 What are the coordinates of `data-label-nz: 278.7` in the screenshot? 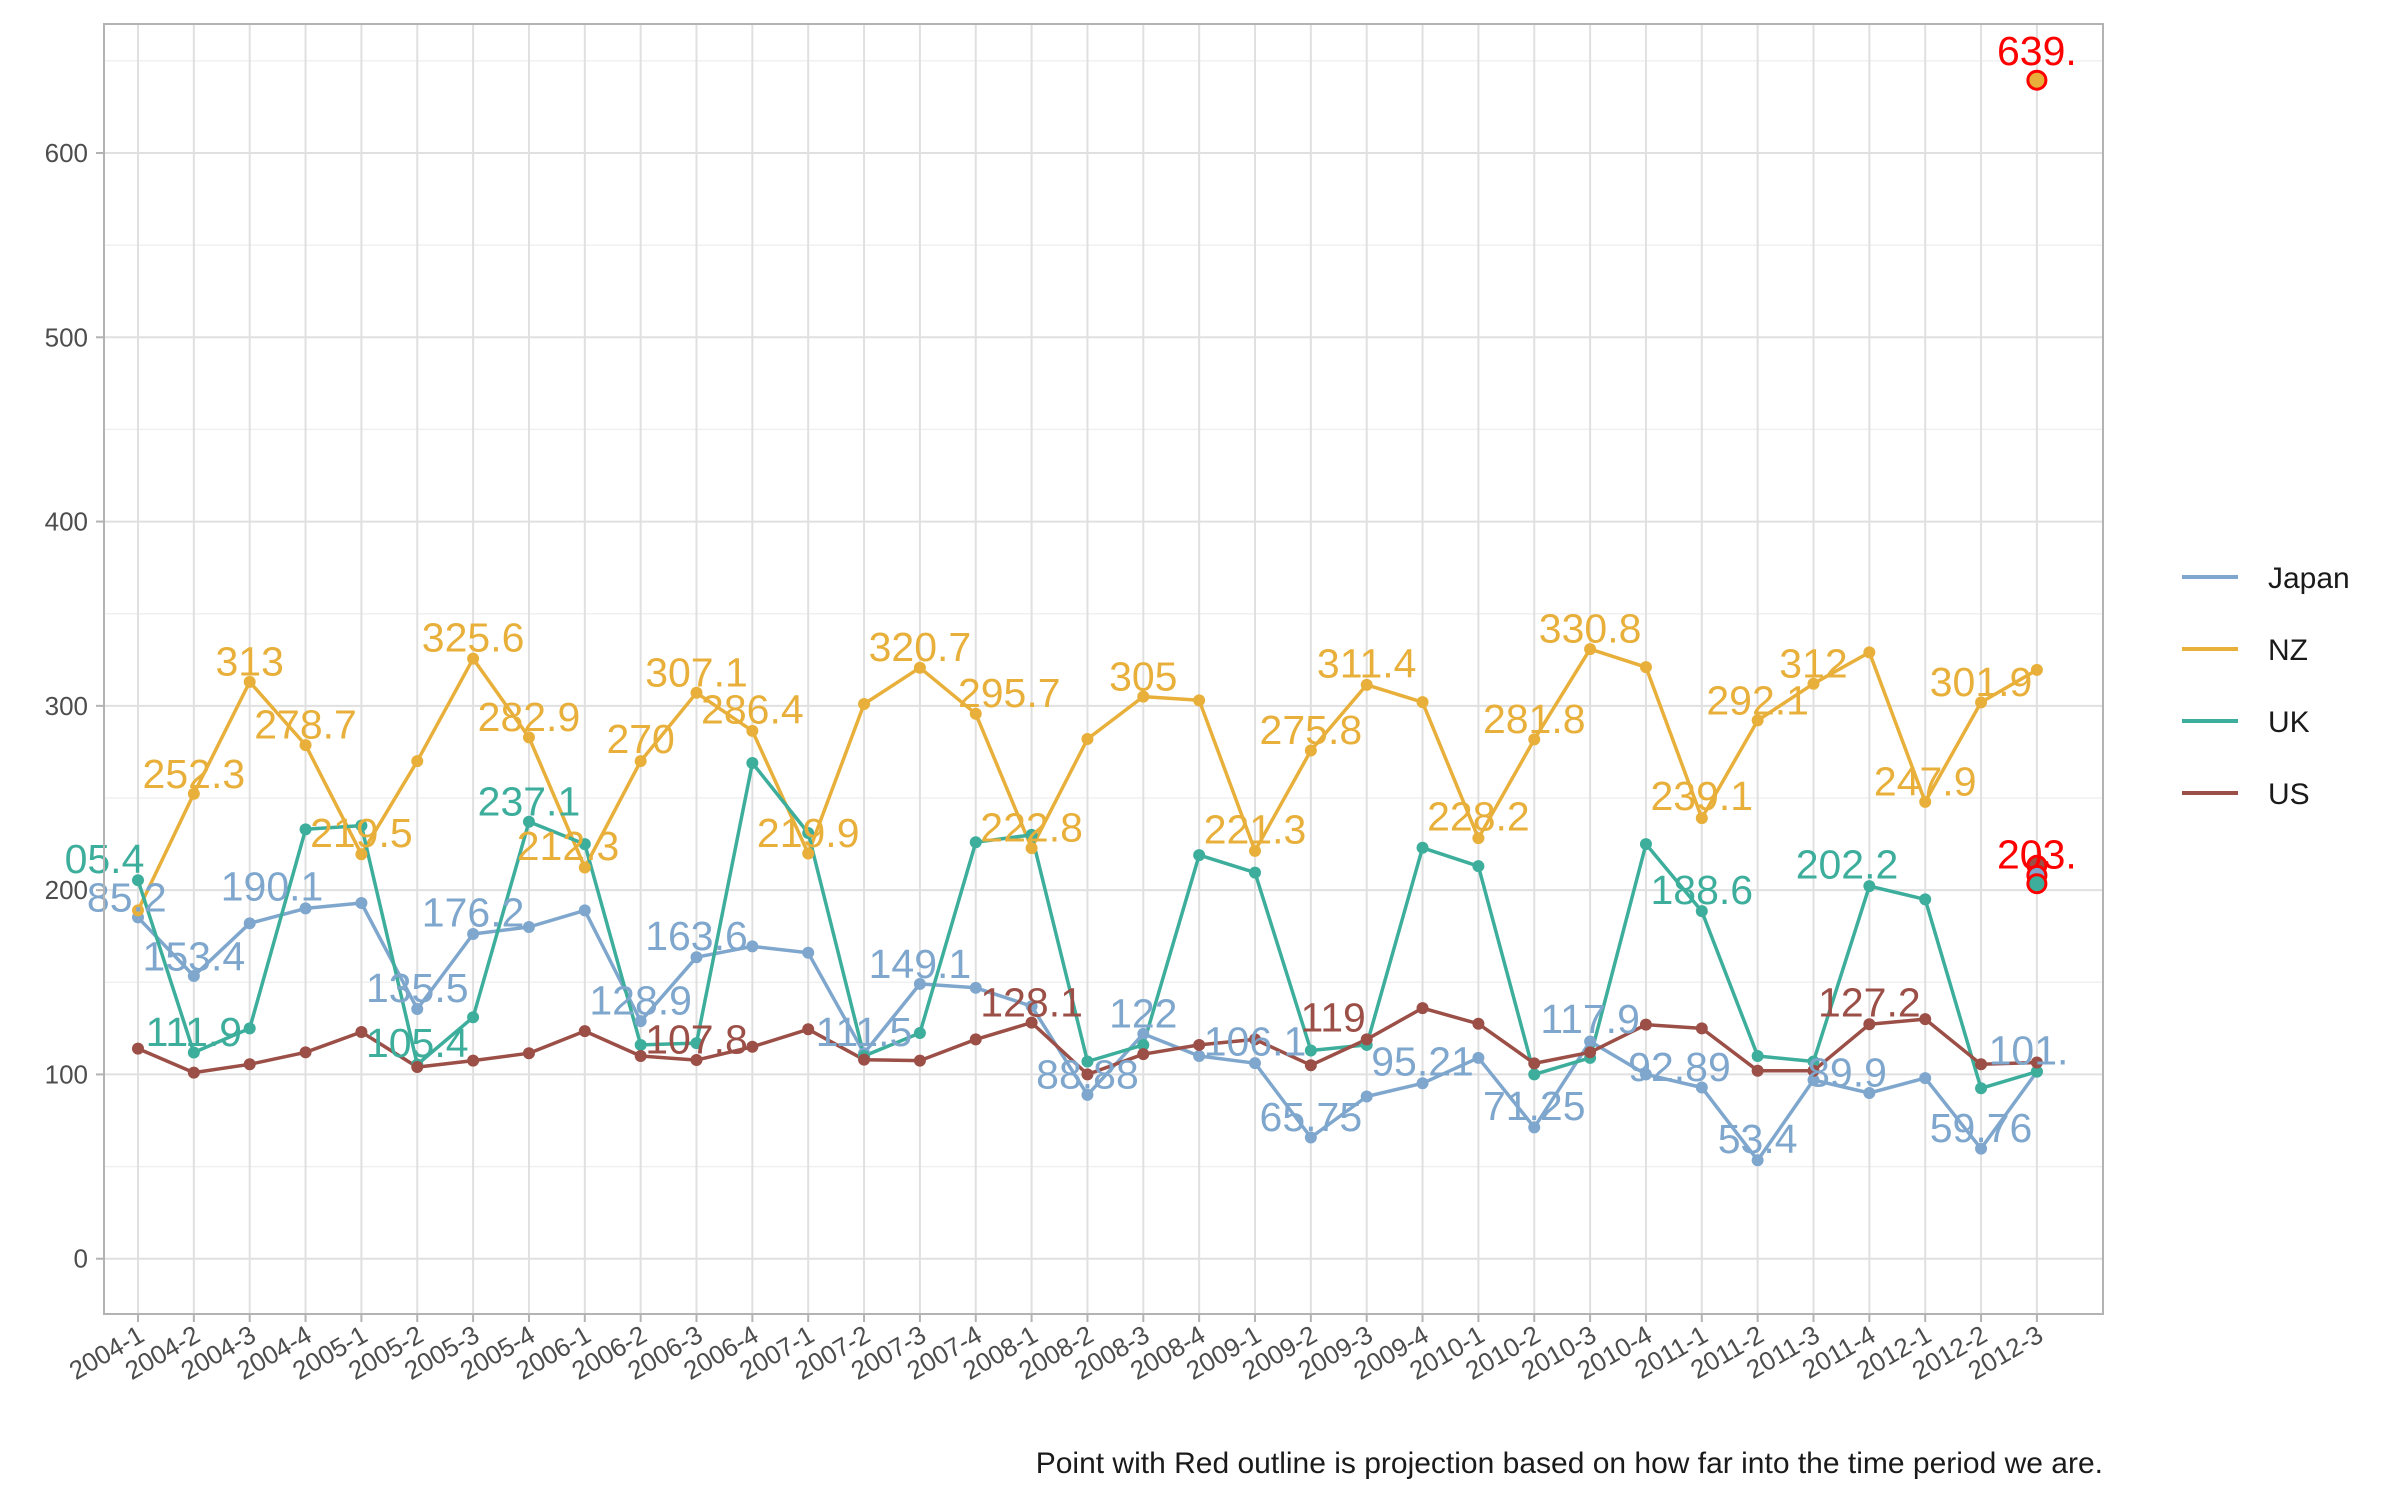 It's located at (305, 724).